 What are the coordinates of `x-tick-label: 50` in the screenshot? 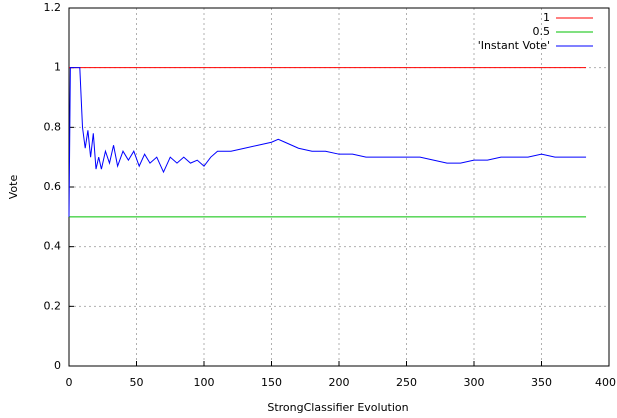 It's located at (137, 382).